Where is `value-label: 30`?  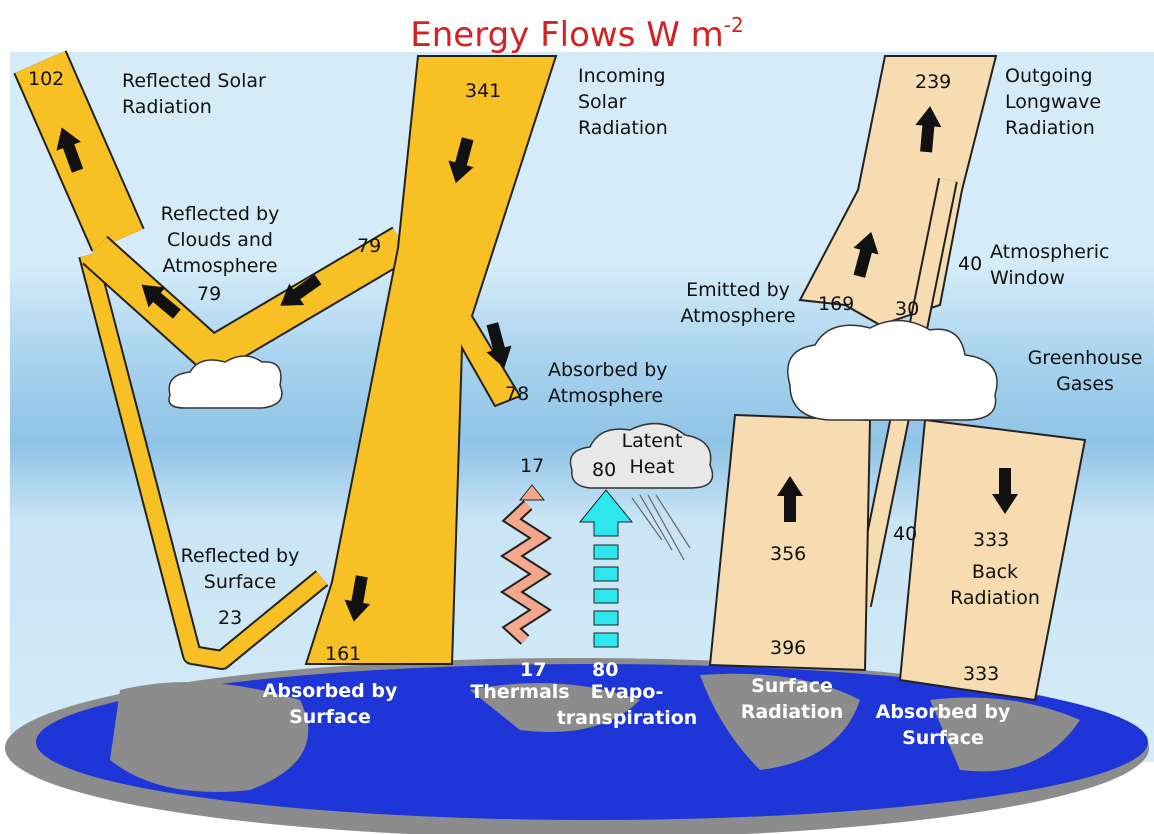 value-label: 30 is located at coordinates (907, 309).